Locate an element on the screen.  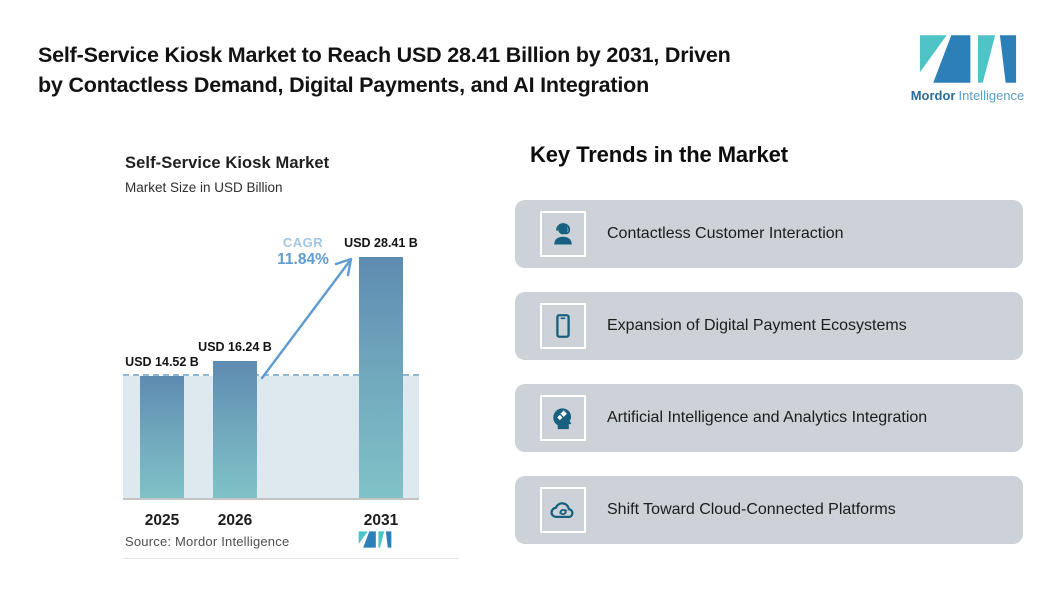
trend-label: Shift Toward Cloud-Connected Platforms is located at coordinates (751, 509).